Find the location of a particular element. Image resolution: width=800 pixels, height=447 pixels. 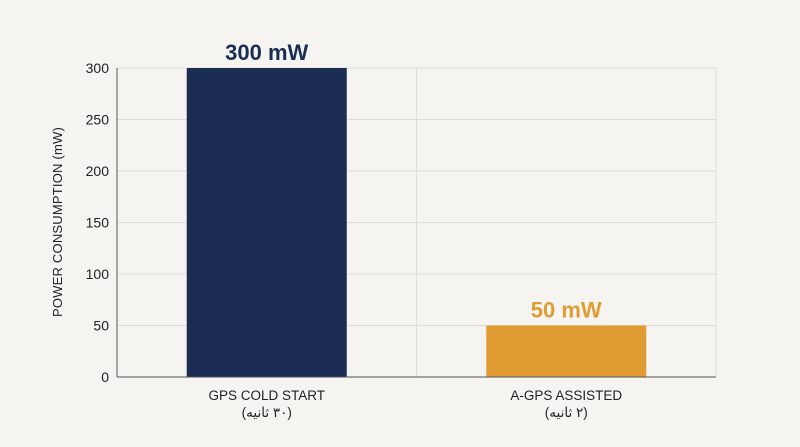

y-axis-label: POWER CONSUMPTION (mW) is located at coordinates (57, 222).